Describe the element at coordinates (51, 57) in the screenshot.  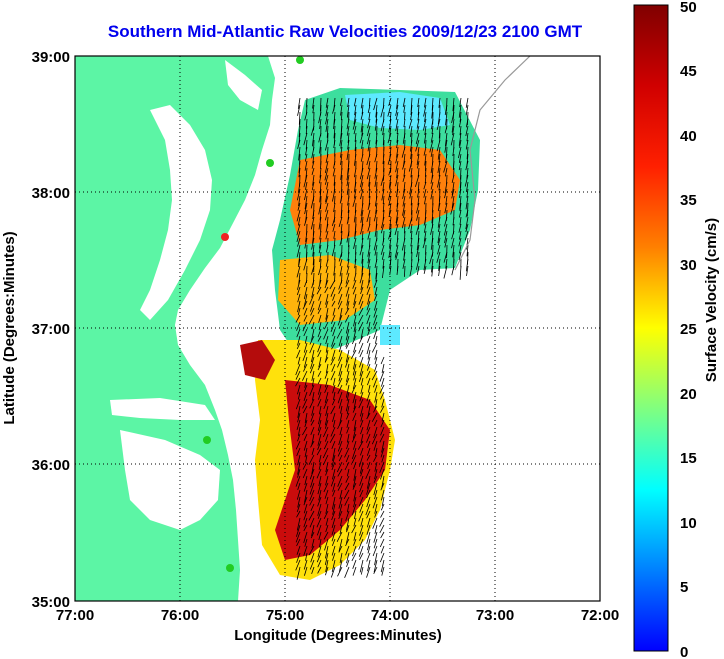
I see `y-tick-label: 39:00` at that location.